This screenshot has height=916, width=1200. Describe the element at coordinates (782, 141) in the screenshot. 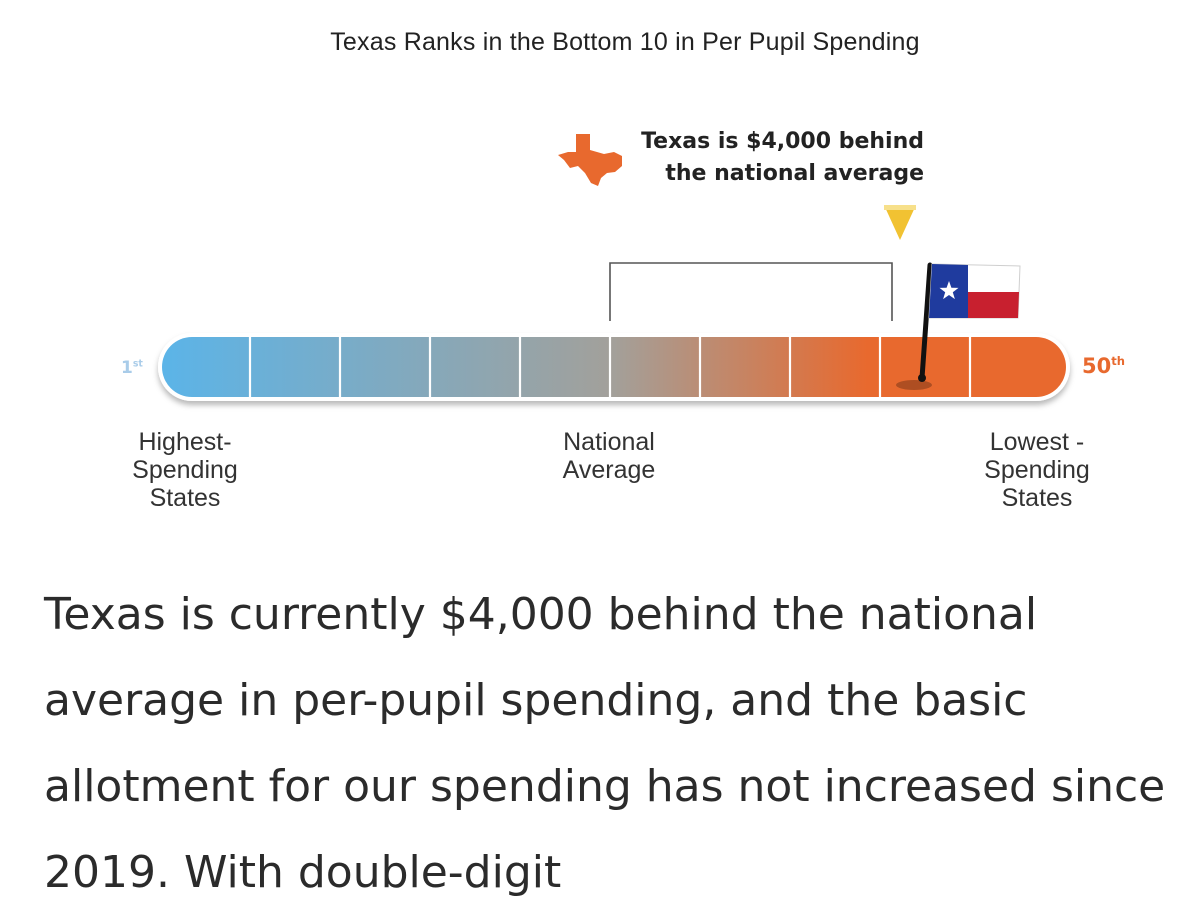

I see `callout-line-1: Texas is $4,000 behind` at that location.